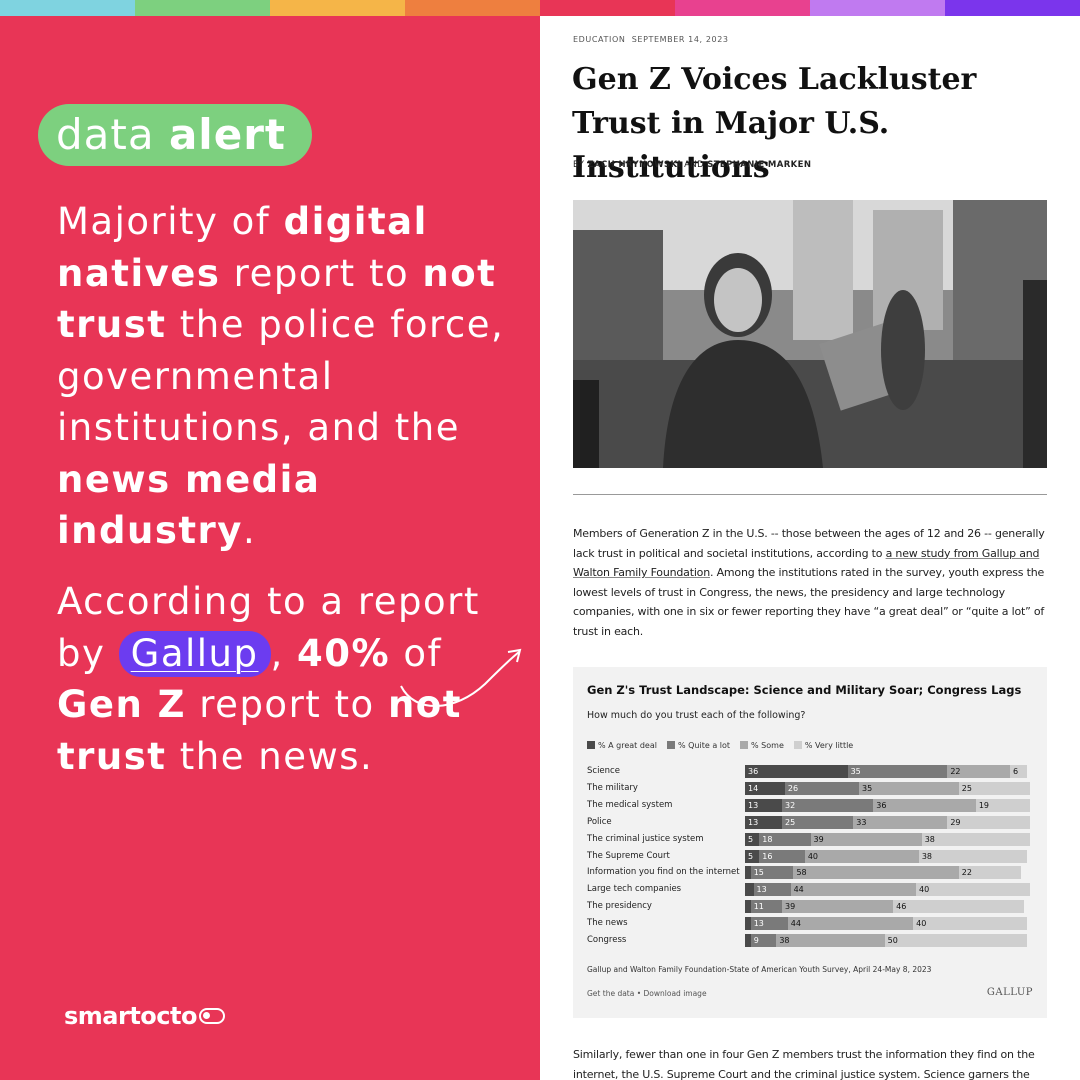 This screenshot has width=1080, height=1080. What do you see at coordinates (270, 756) in the screenshot?
I see `stat-text: the news.` at bounding box center [270, 756].